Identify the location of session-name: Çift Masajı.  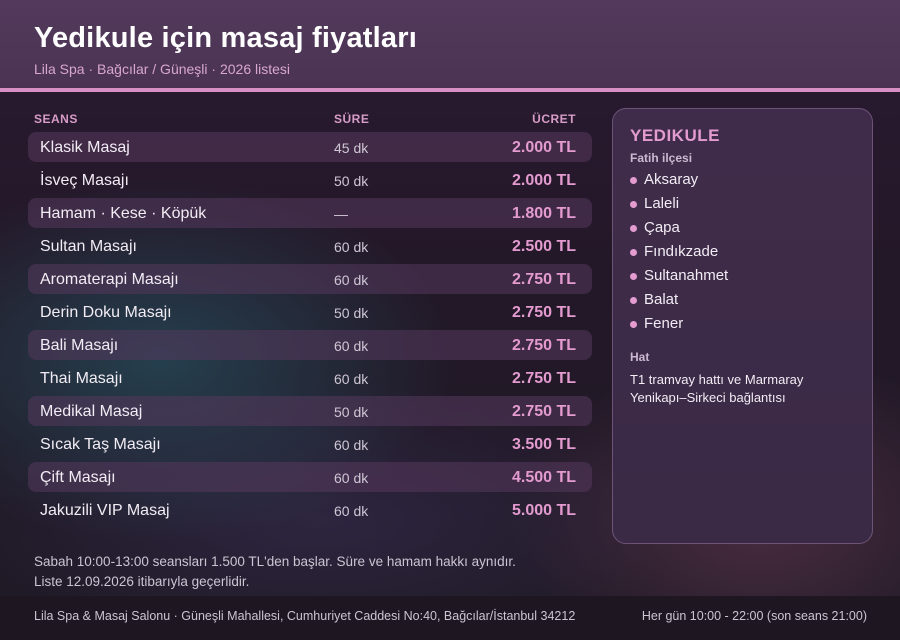
(78, 477).